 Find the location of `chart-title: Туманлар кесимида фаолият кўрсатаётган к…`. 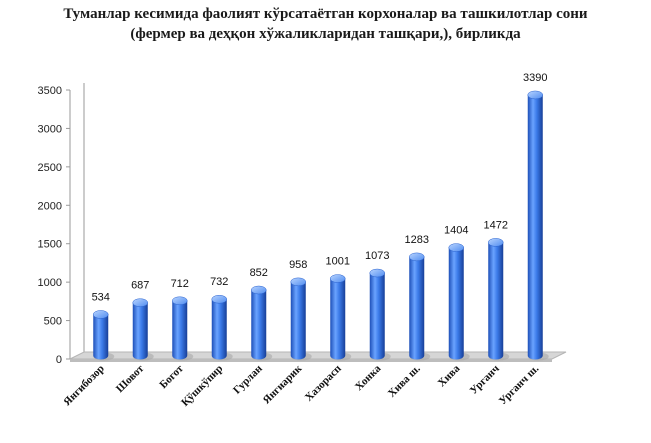

chart-title: Туманлар кесимида фаолият кўрсатаётган к… is located at coordinates (325, 24).